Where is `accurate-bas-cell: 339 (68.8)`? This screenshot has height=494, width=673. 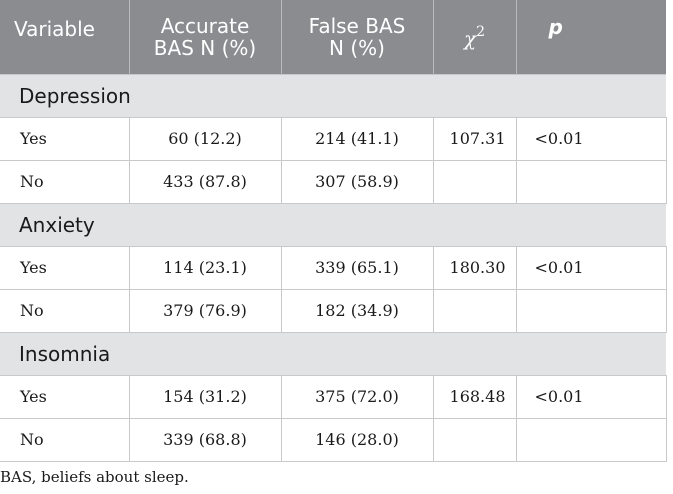
accurate-bas-cell: 339 (68.8) is located at coordinates (205, 439).